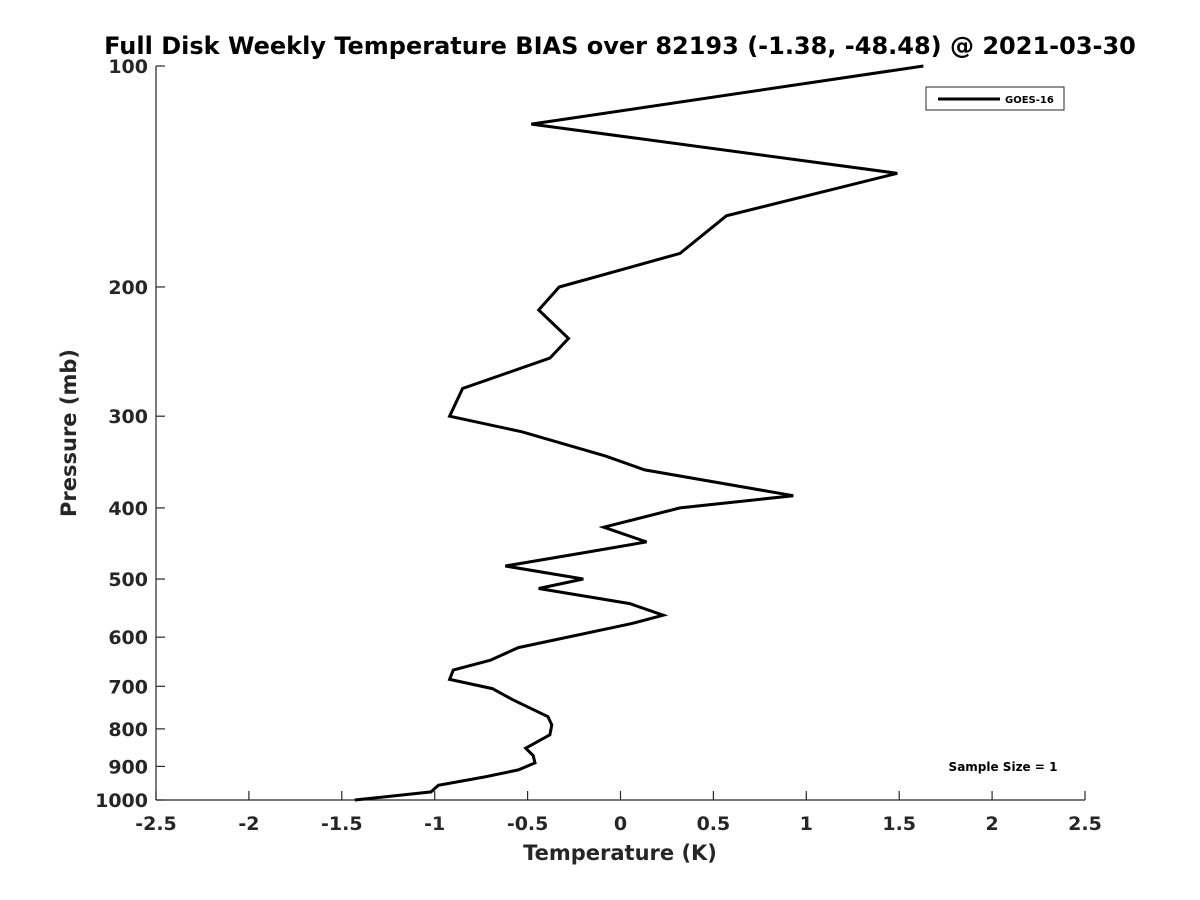  What do you see at coordinates (714, 824) in the screenshot?
I see `x-tick-label: 0.5` at bounding box center [714, 824].